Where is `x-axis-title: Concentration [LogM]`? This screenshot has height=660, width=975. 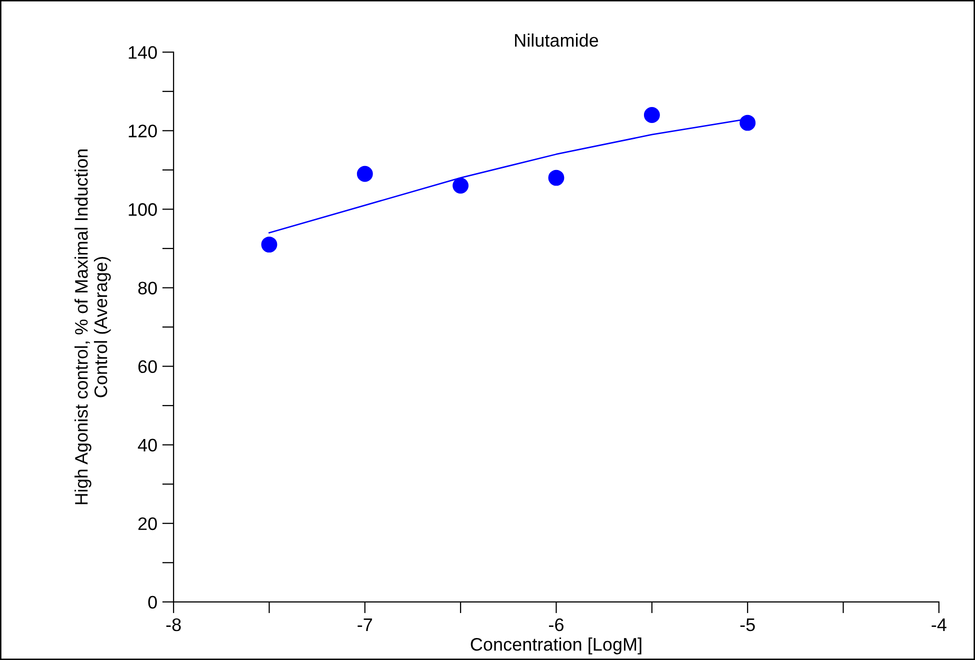
x-axis-title: Concentration [LogM] is located at coordinates (556, 646).